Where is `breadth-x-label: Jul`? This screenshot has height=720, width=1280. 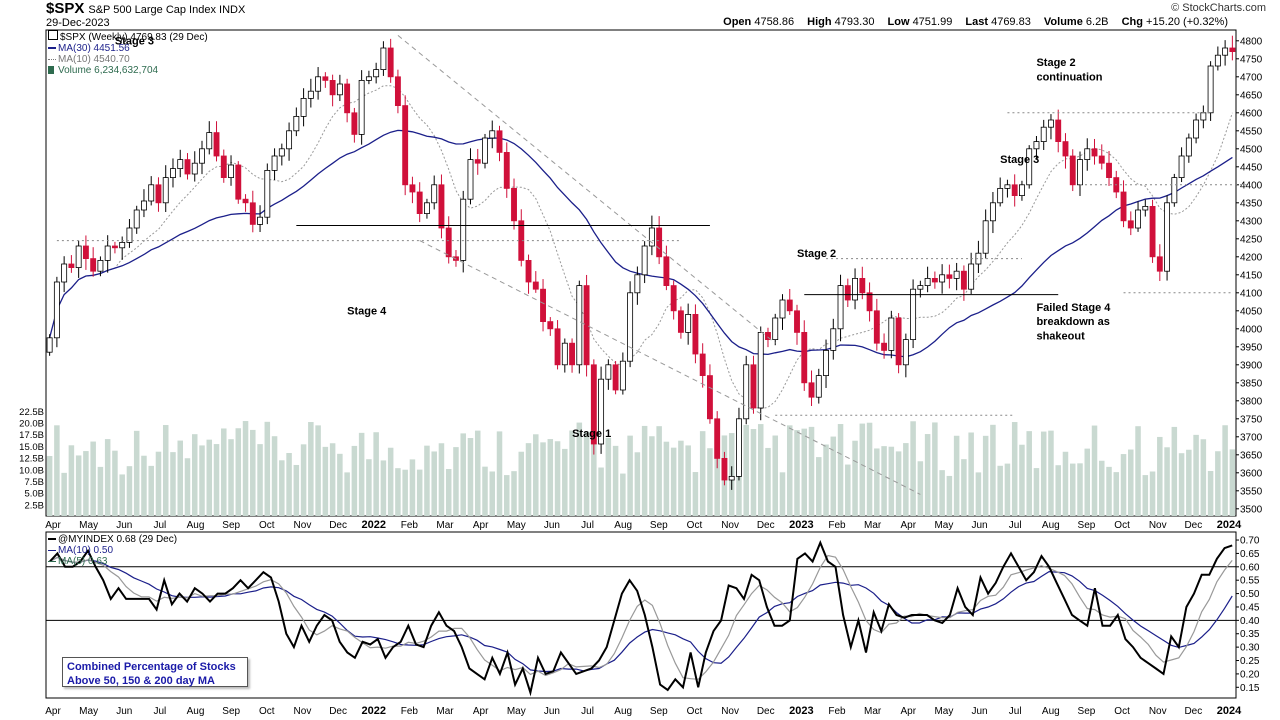
breadth-x-label: Jul is located at coordinates (1015, 711).